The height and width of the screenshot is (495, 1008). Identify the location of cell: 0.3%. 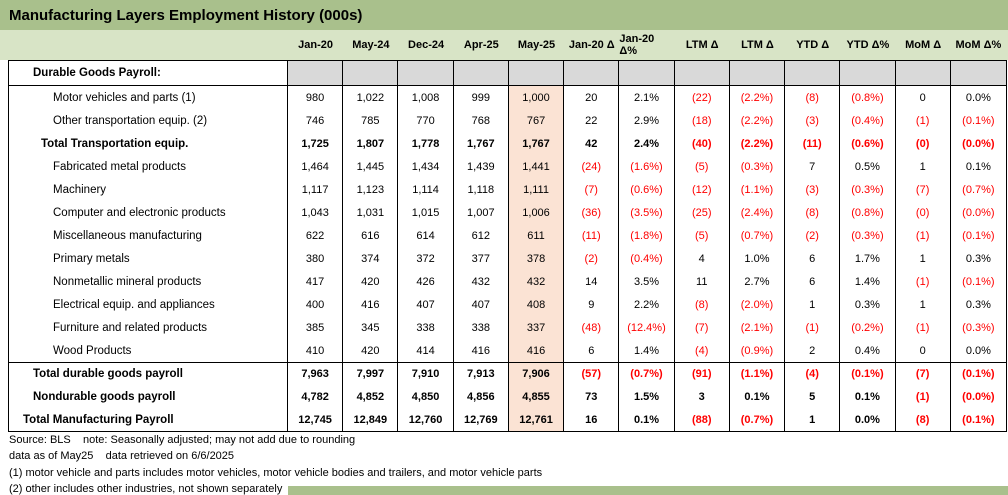
(978, 304).